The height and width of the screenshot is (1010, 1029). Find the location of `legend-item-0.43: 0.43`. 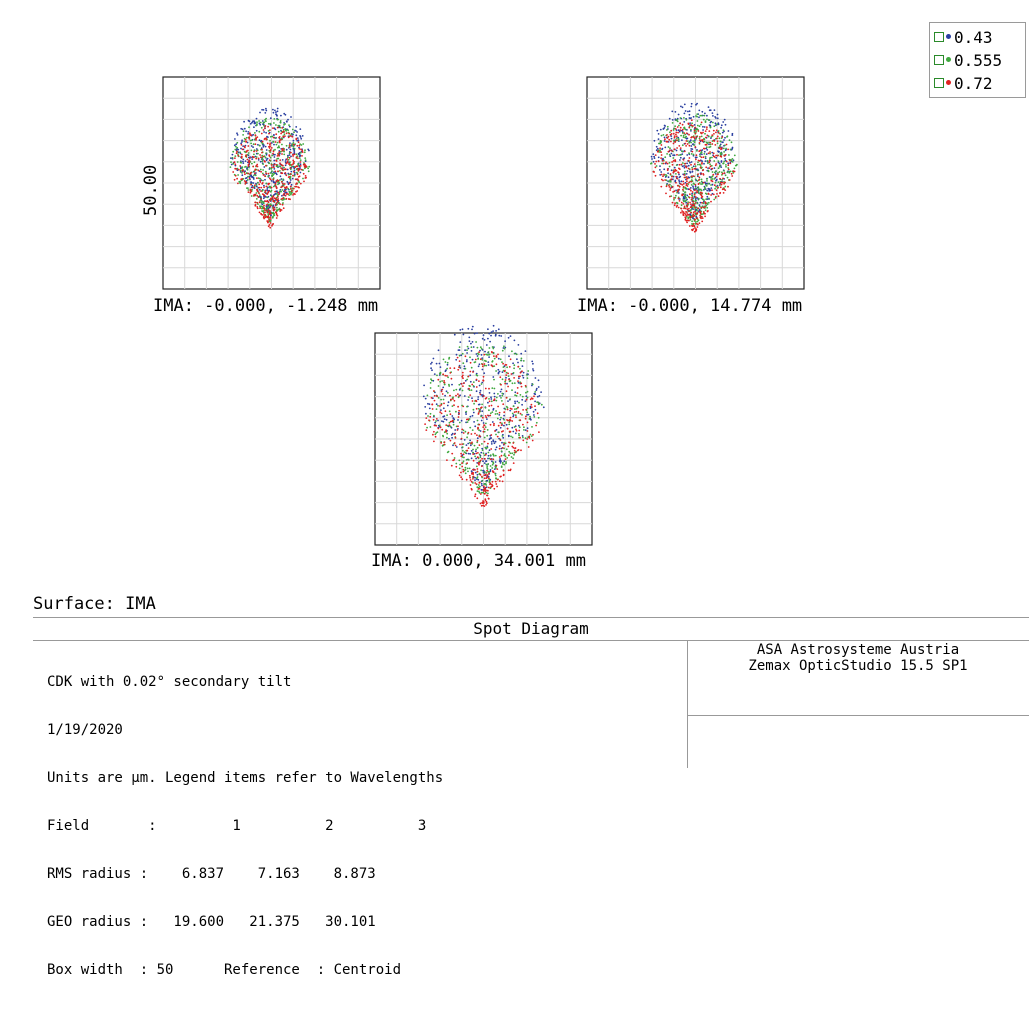

legend-item-0.43: 0.43 is located at coordinates (977, 37).